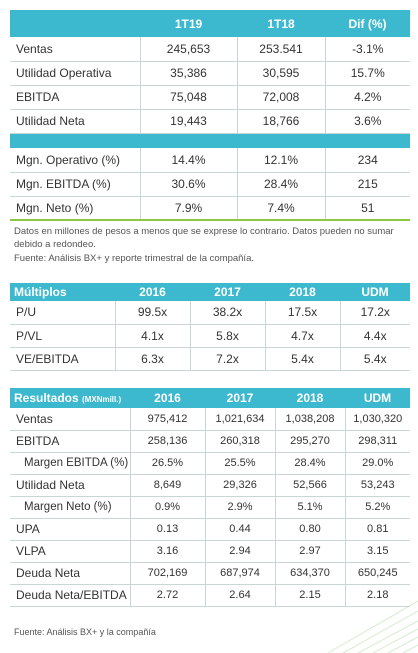 This screenshot has height=653, width=418. I want to click on row: Ventas 245,653 253.541 -3.1%, so click(210, 49).